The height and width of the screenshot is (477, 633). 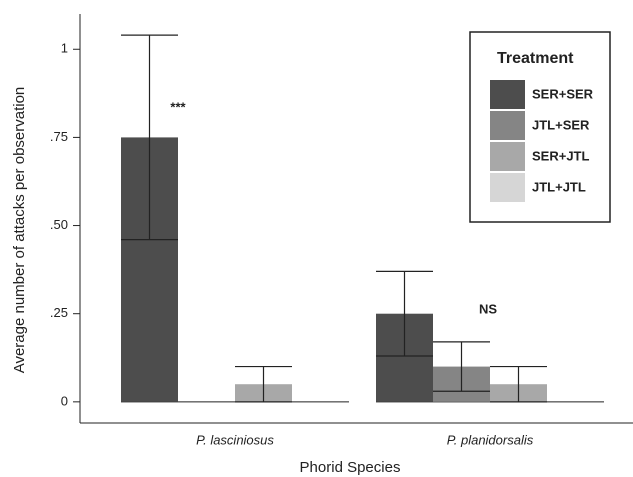 I want to click on y-tick-label: 0, so click(x=64, y=400).